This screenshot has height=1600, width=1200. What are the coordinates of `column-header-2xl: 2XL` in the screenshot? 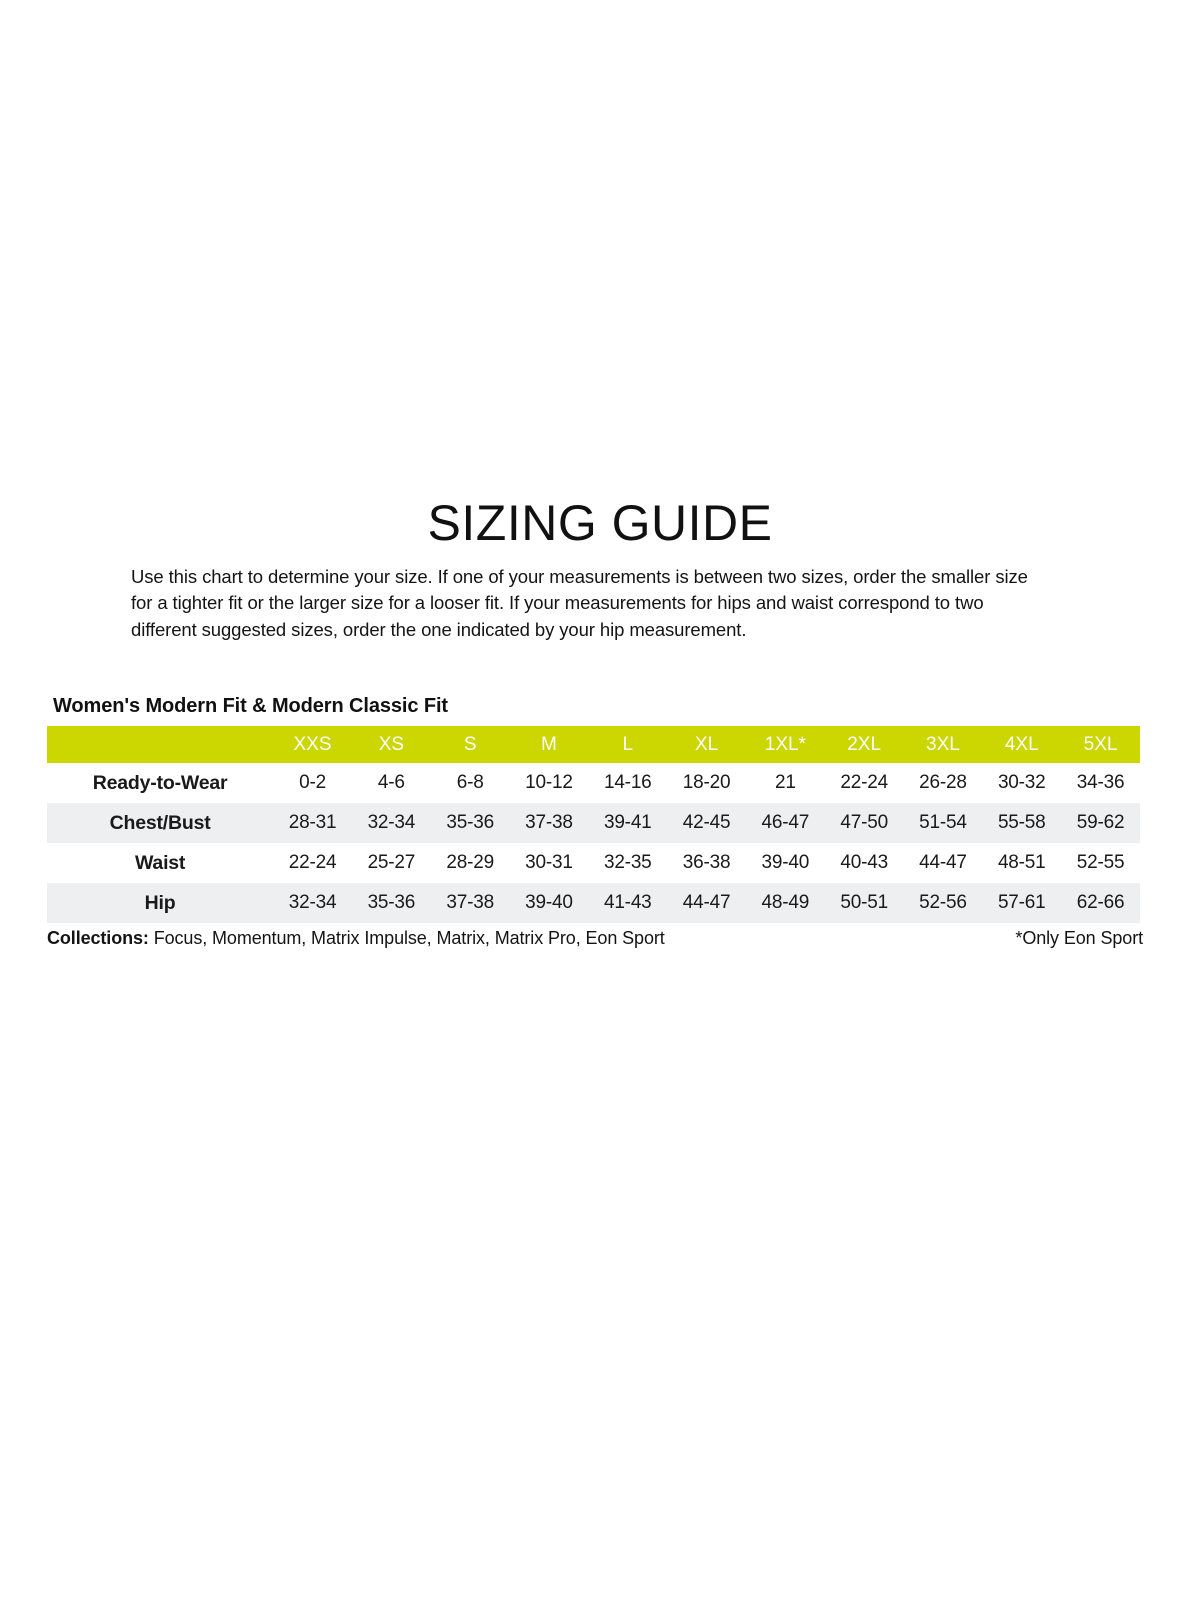 It's located at (864, 744).